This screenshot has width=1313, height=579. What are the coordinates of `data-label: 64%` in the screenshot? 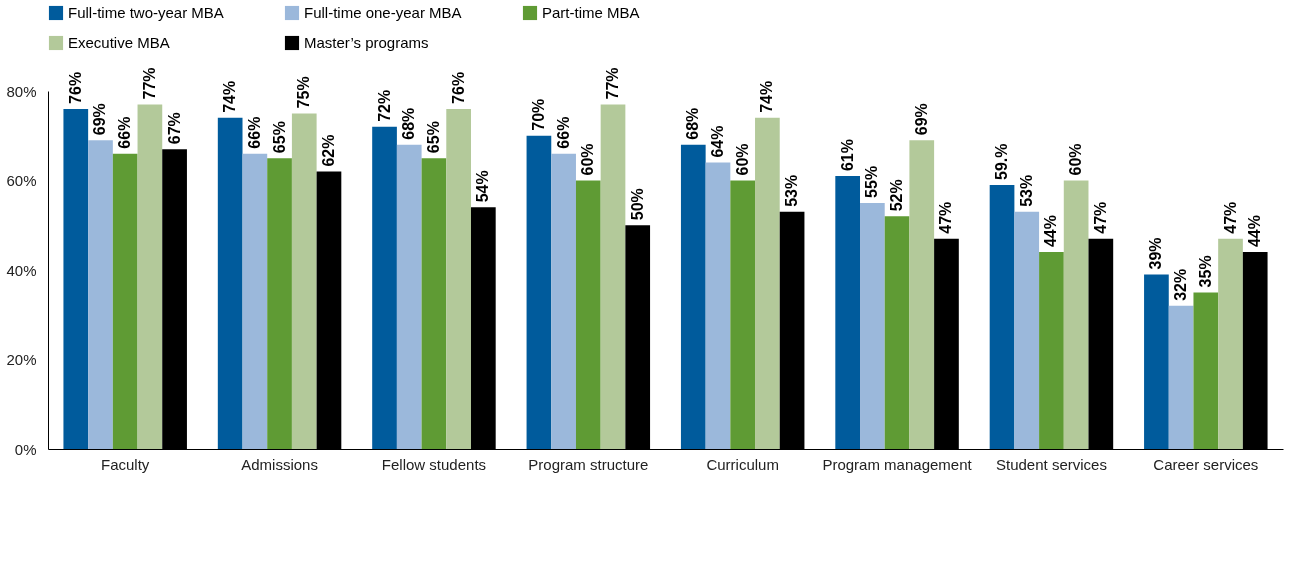 It's located at (717, 141).